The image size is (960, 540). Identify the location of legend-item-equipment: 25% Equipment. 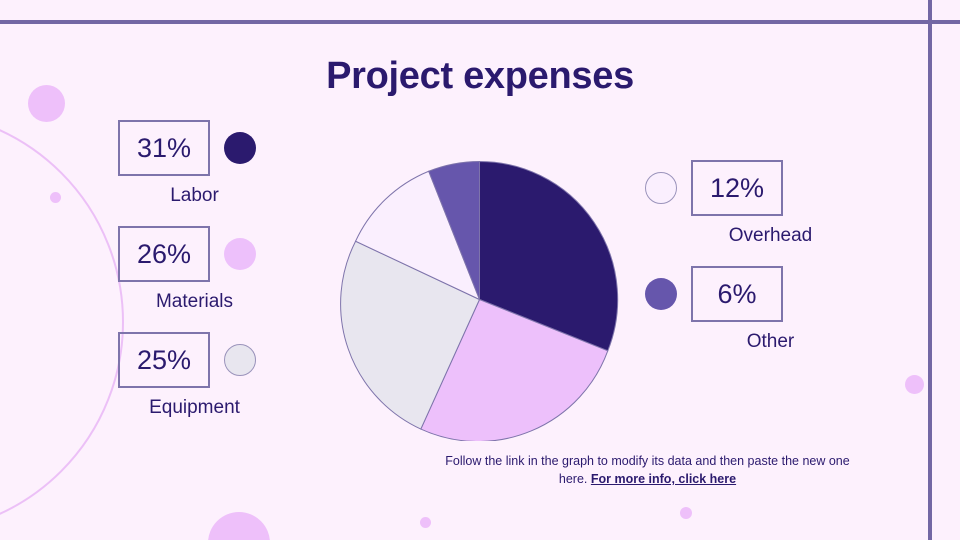
(243, 375).